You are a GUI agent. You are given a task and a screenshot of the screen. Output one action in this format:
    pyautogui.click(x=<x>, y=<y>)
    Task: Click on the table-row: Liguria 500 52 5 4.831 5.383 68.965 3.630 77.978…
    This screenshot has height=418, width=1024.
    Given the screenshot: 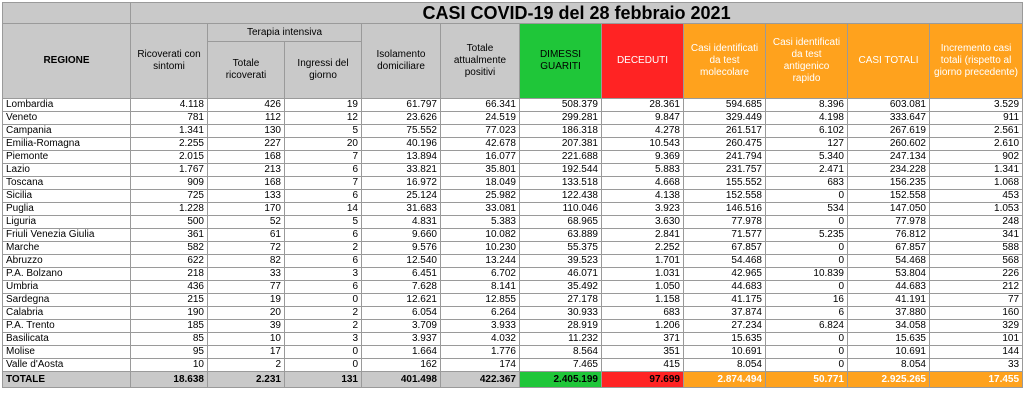 What is the action you would take?
    pyautogui.click(x=513, y=222)
    